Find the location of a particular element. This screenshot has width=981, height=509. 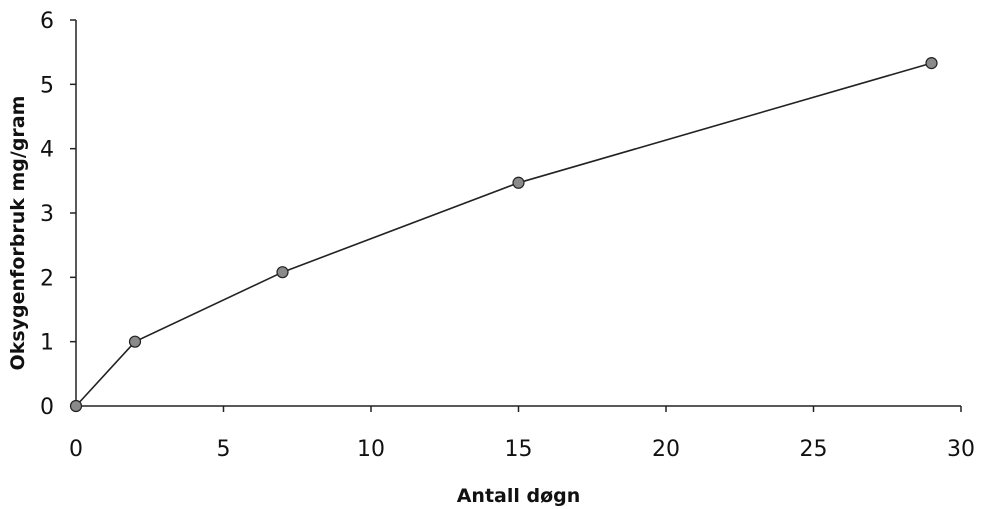

y-axis-title: Oksygenforbruk mg/gram is located at coordinates (18, 233).